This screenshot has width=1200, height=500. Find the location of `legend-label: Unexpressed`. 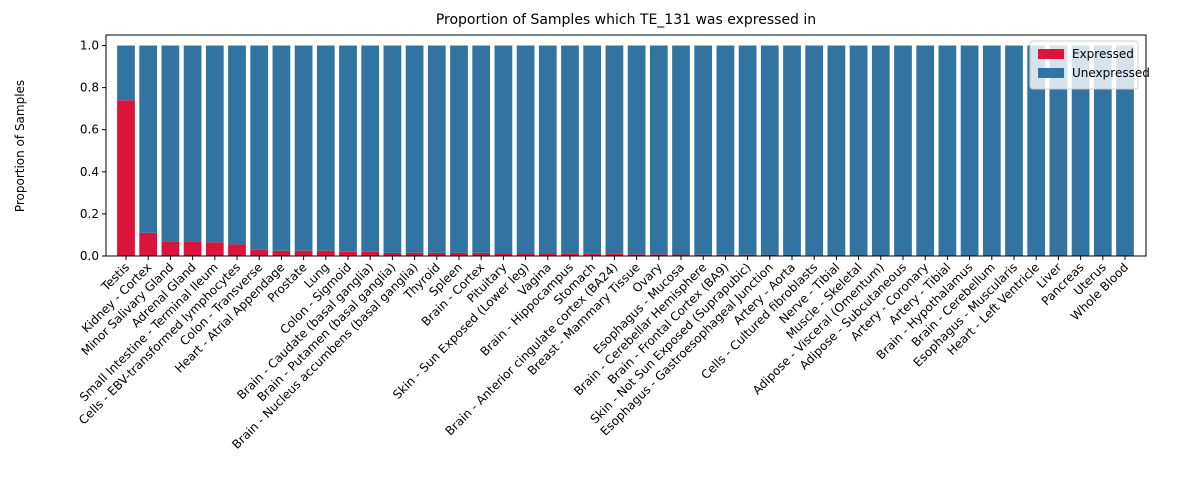

legend-label: Unexpressed is located at coordinates (1111, 73).